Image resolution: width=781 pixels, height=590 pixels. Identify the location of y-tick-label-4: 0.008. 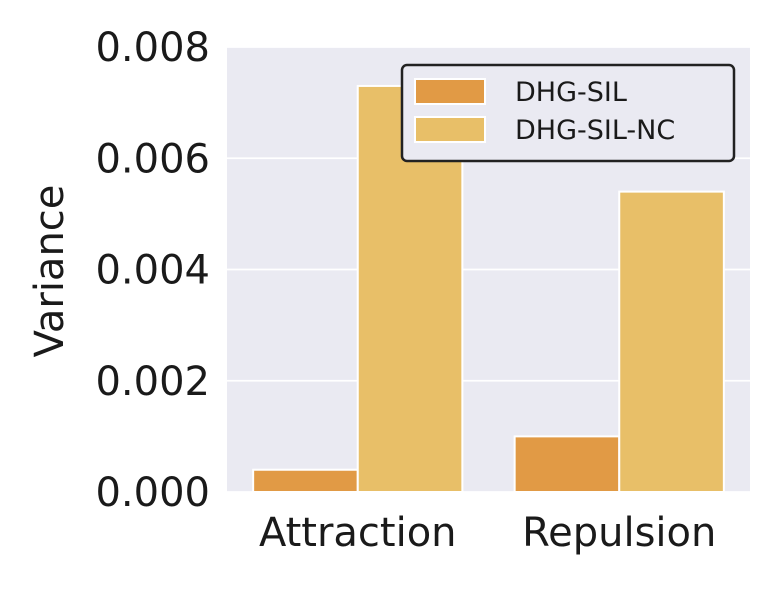
(152, 48).